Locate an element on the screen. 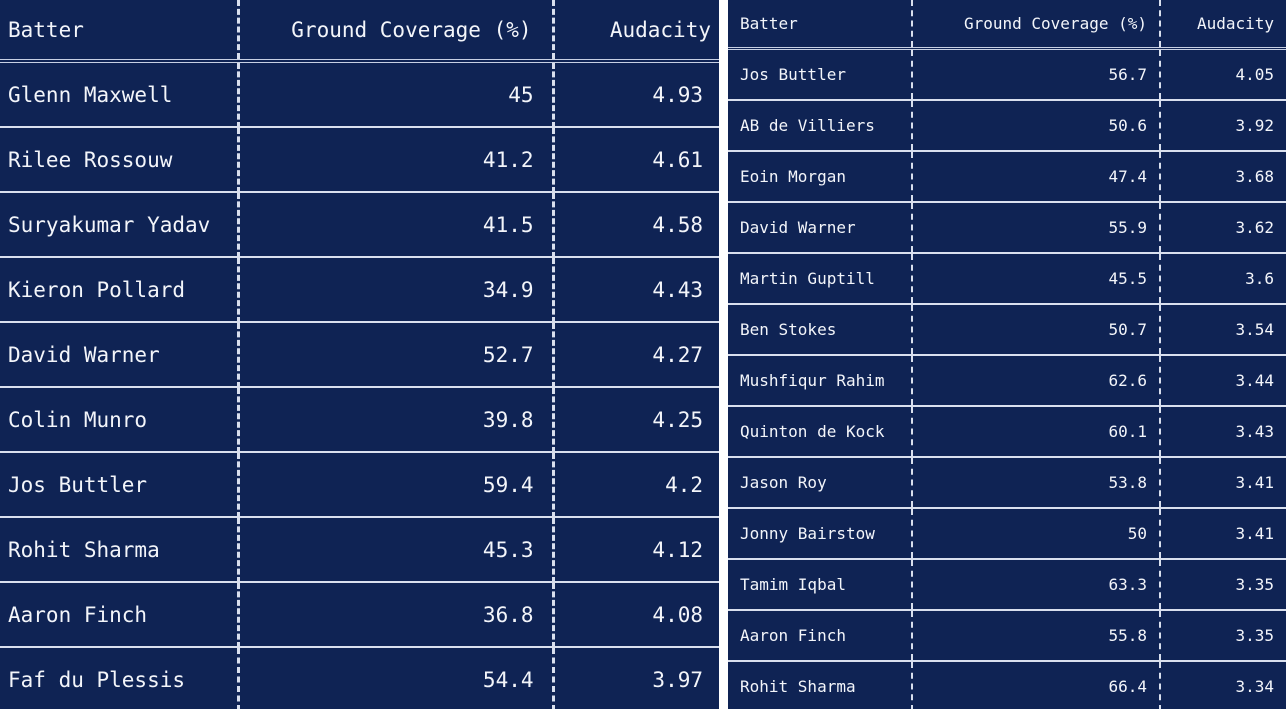 The height and width of the screenshot is (709, 1286). cell-batter: Colin Munro is located at coordinates (120, 420).